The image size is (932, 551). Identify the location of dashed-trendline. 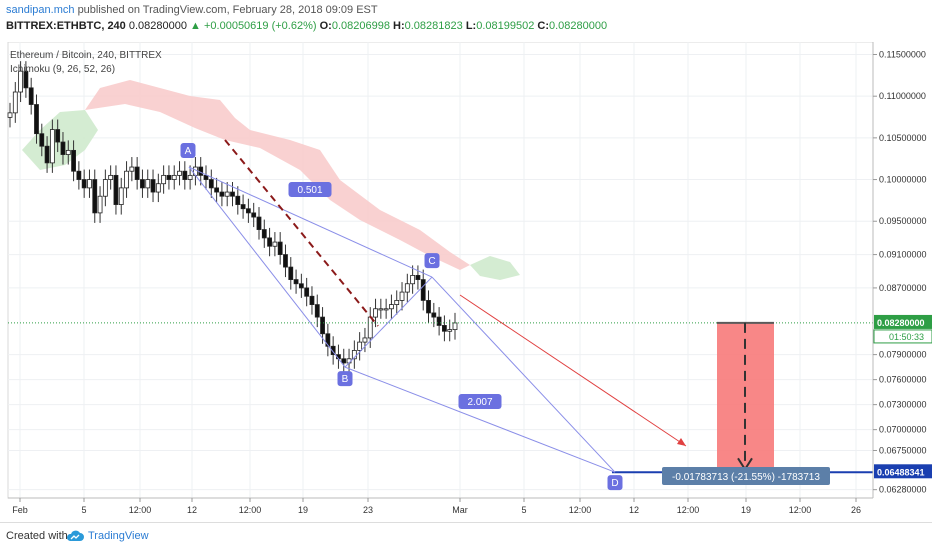
(301, 233).